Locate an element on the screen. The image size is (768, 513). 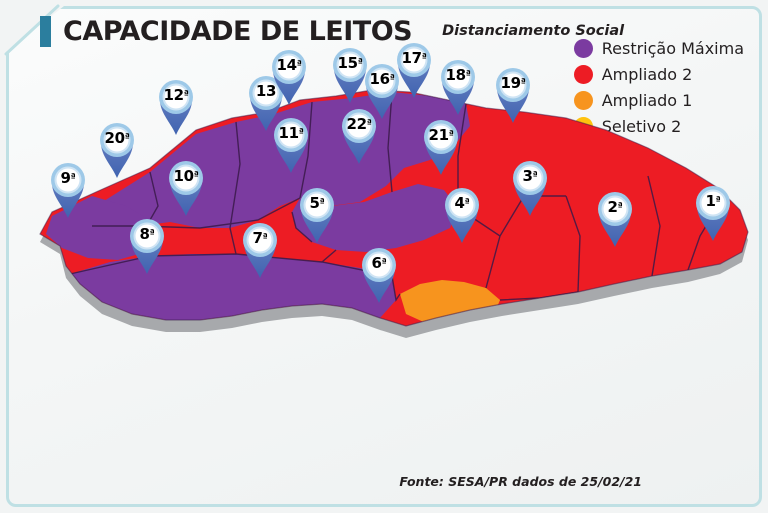
legend-item-label: Ampliado 2 is located at coordinates (647, 74).